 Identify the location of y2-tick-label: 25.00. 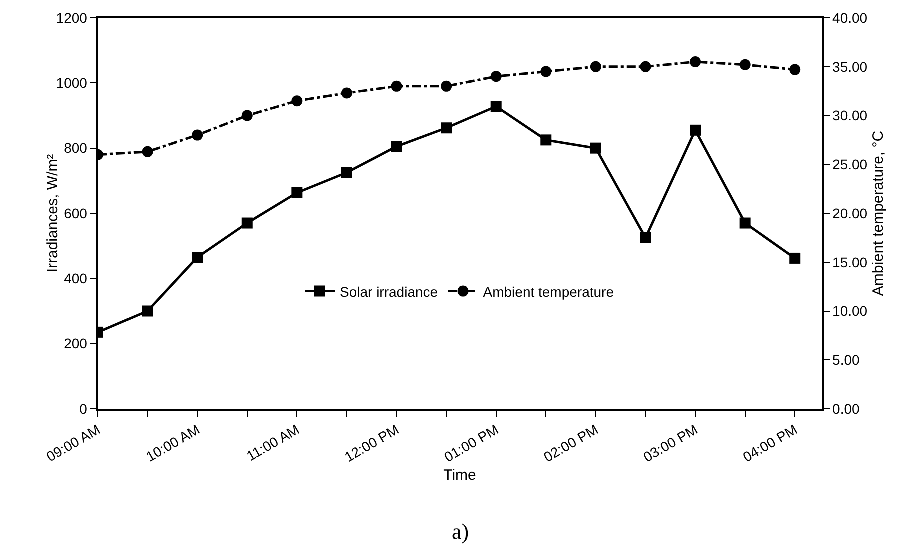
(850, 164).